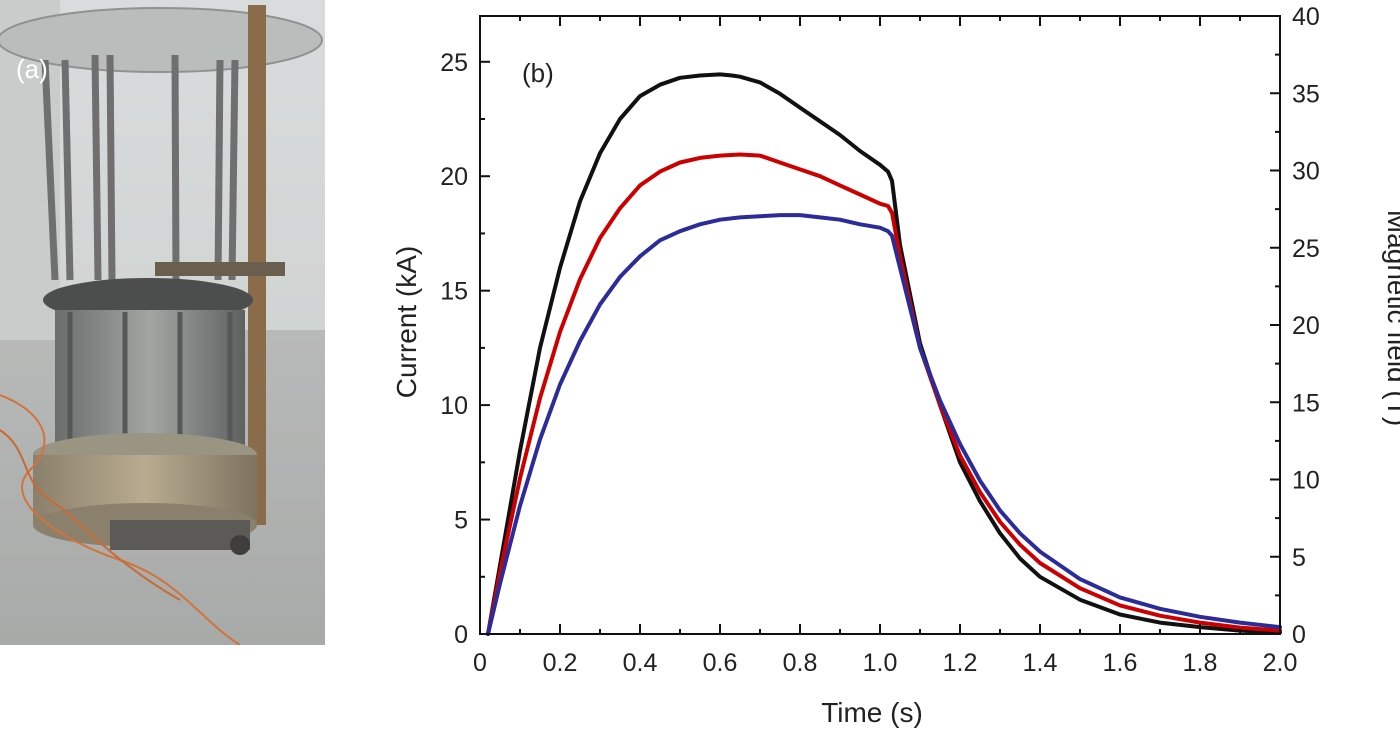  What do you see at coordinates (1306, 249) in the screenshot?
I see `y-right-tick-label: 25` at bounding box center [1306, 249].